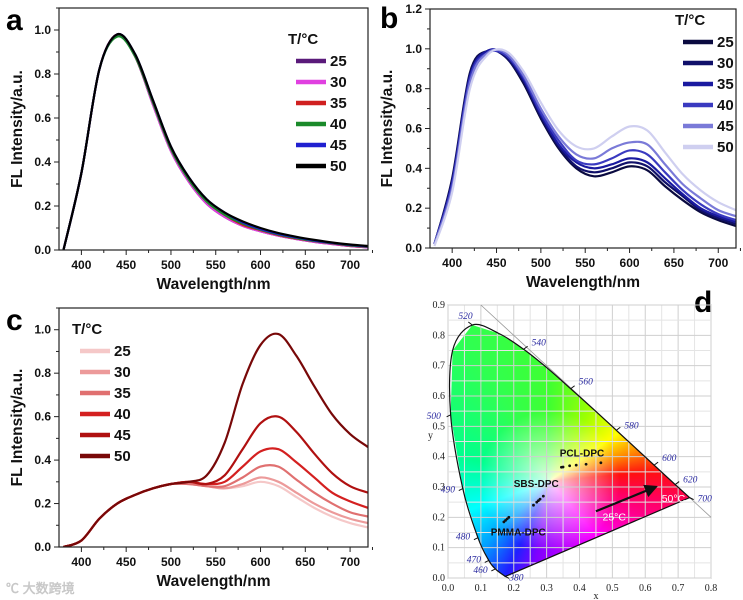 The height and width of the screenshot is (600, 743). I want to click on x-tick-label: 450, so click(497, 263).